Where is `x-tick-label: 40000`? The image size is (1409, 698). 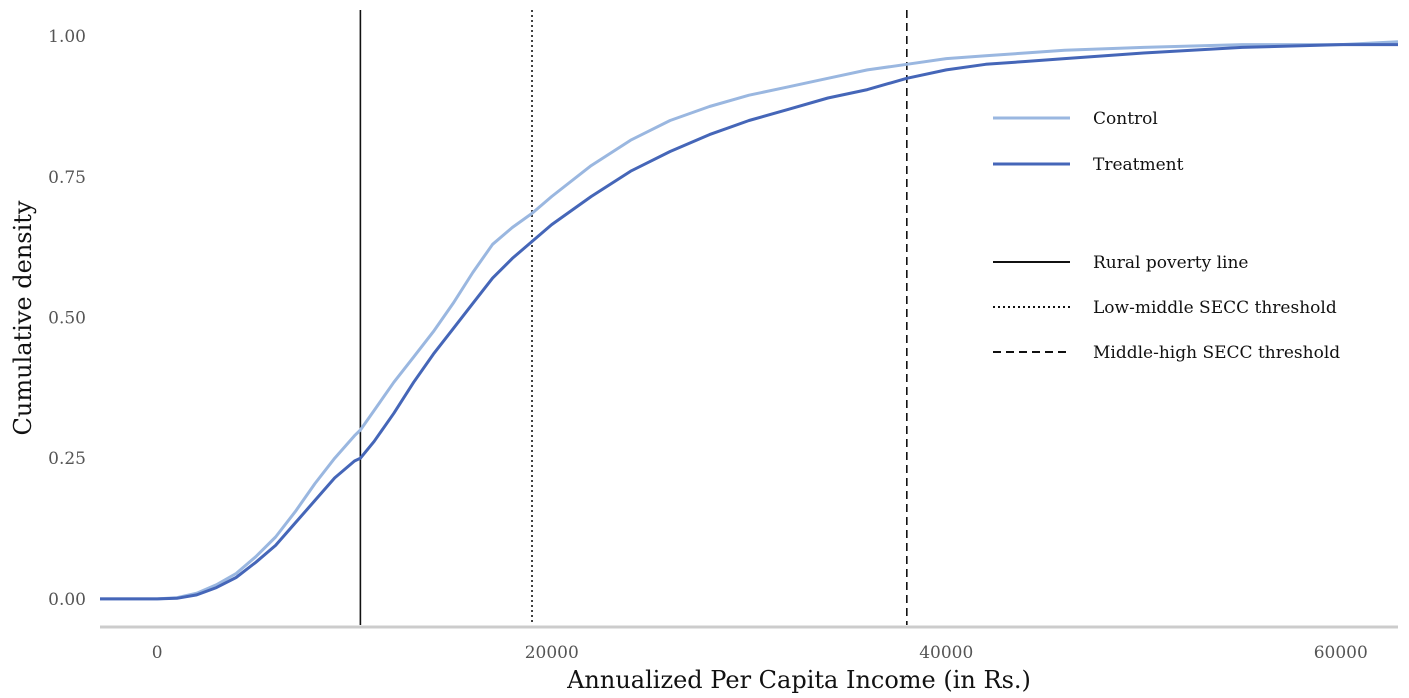 x-tick-label: 40000 is located at coordinates (946, 653).